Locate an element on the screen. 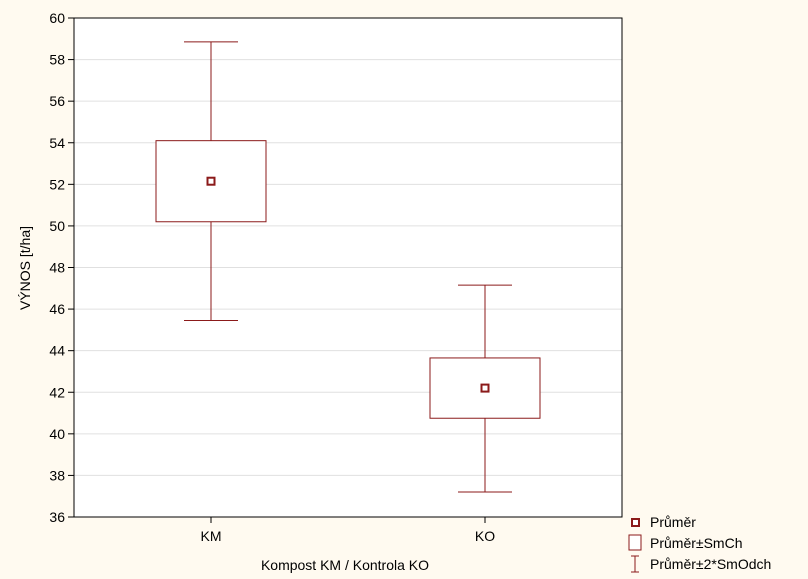  y-tick-label-52: 52 is located at coordinates (57, 184).